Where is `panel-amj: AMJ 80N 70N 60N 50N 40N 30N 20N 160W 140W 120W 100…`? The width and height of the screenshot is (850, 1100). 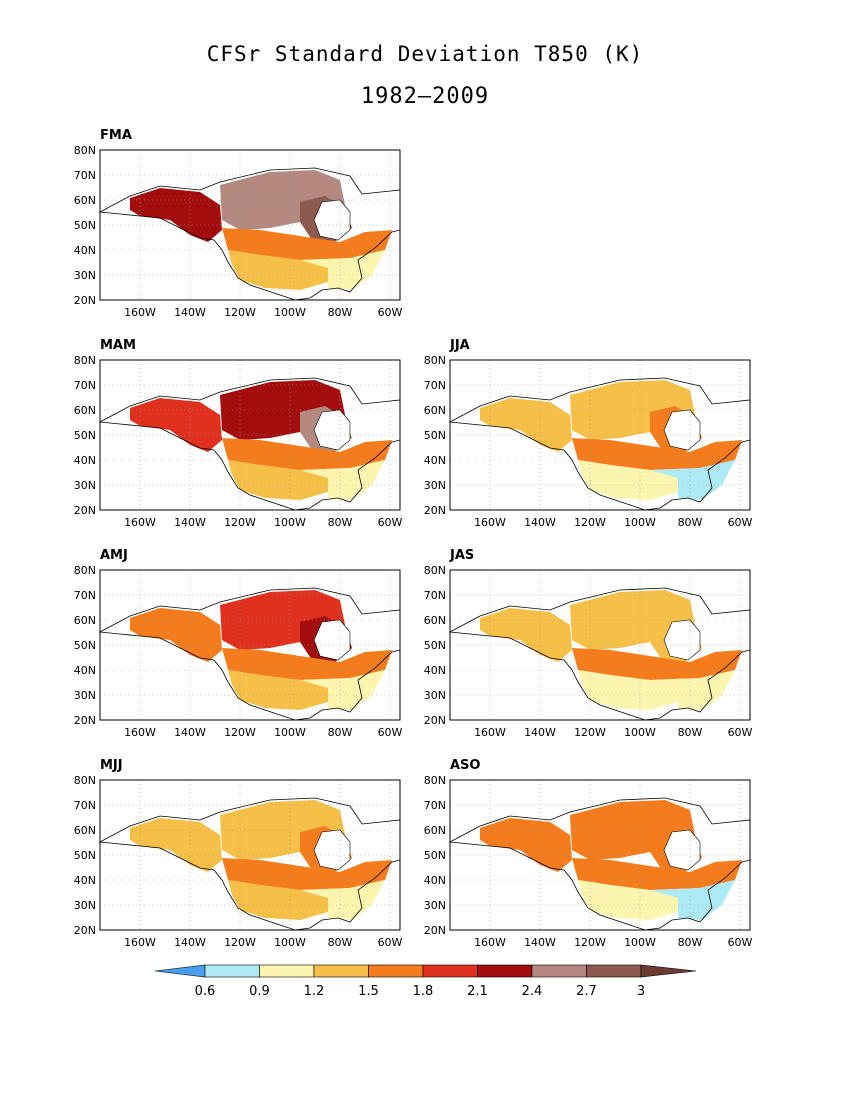
panel-amj: AMJ 80N 70N 60N 50N 40N 30N 20N 160W 140W 120W 100… is located at coordinates (240, 643).